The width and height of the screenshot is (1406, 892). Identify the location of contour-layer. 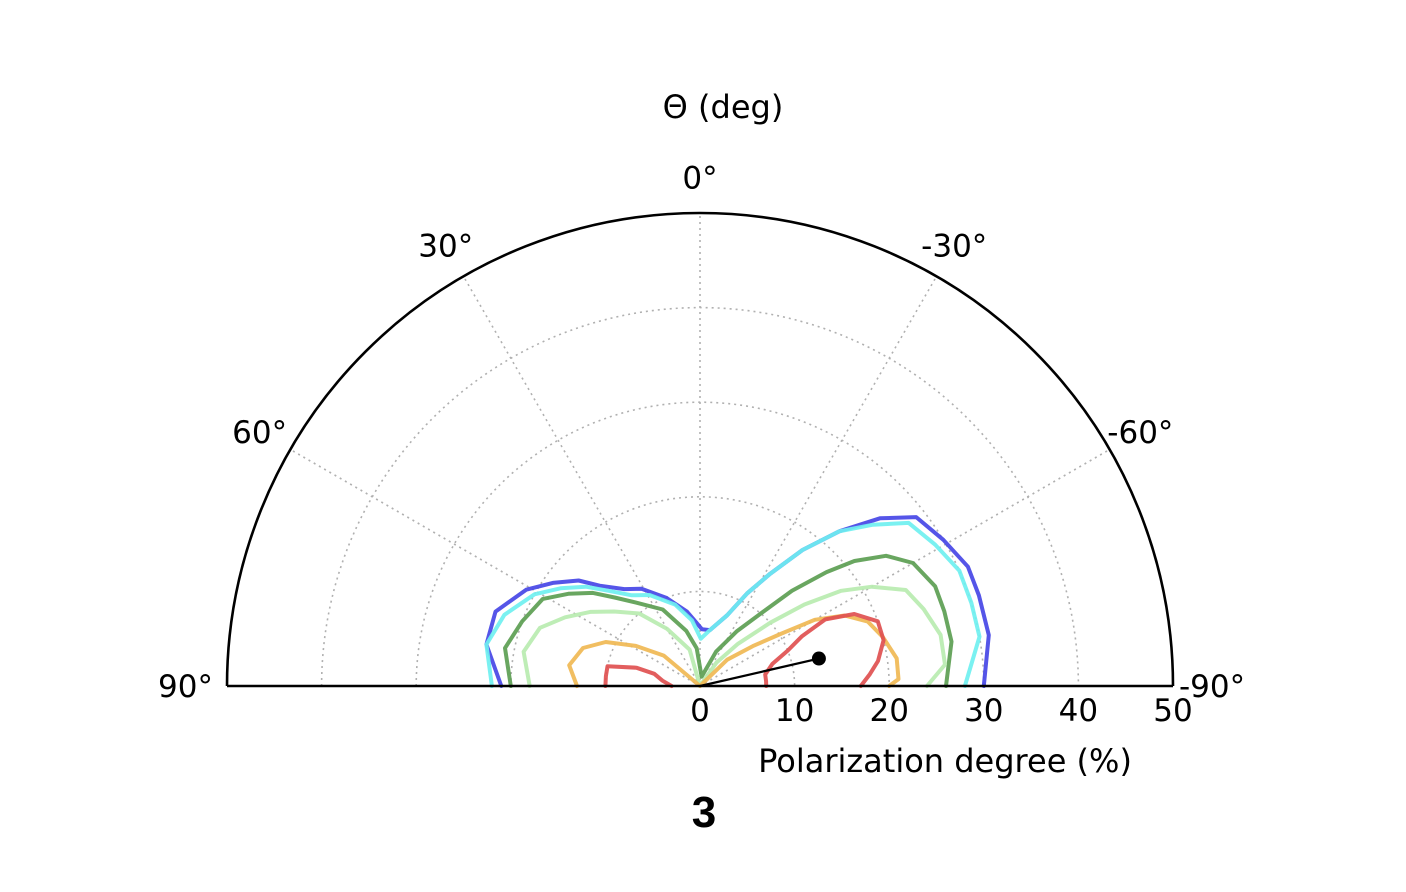
(737, 601).